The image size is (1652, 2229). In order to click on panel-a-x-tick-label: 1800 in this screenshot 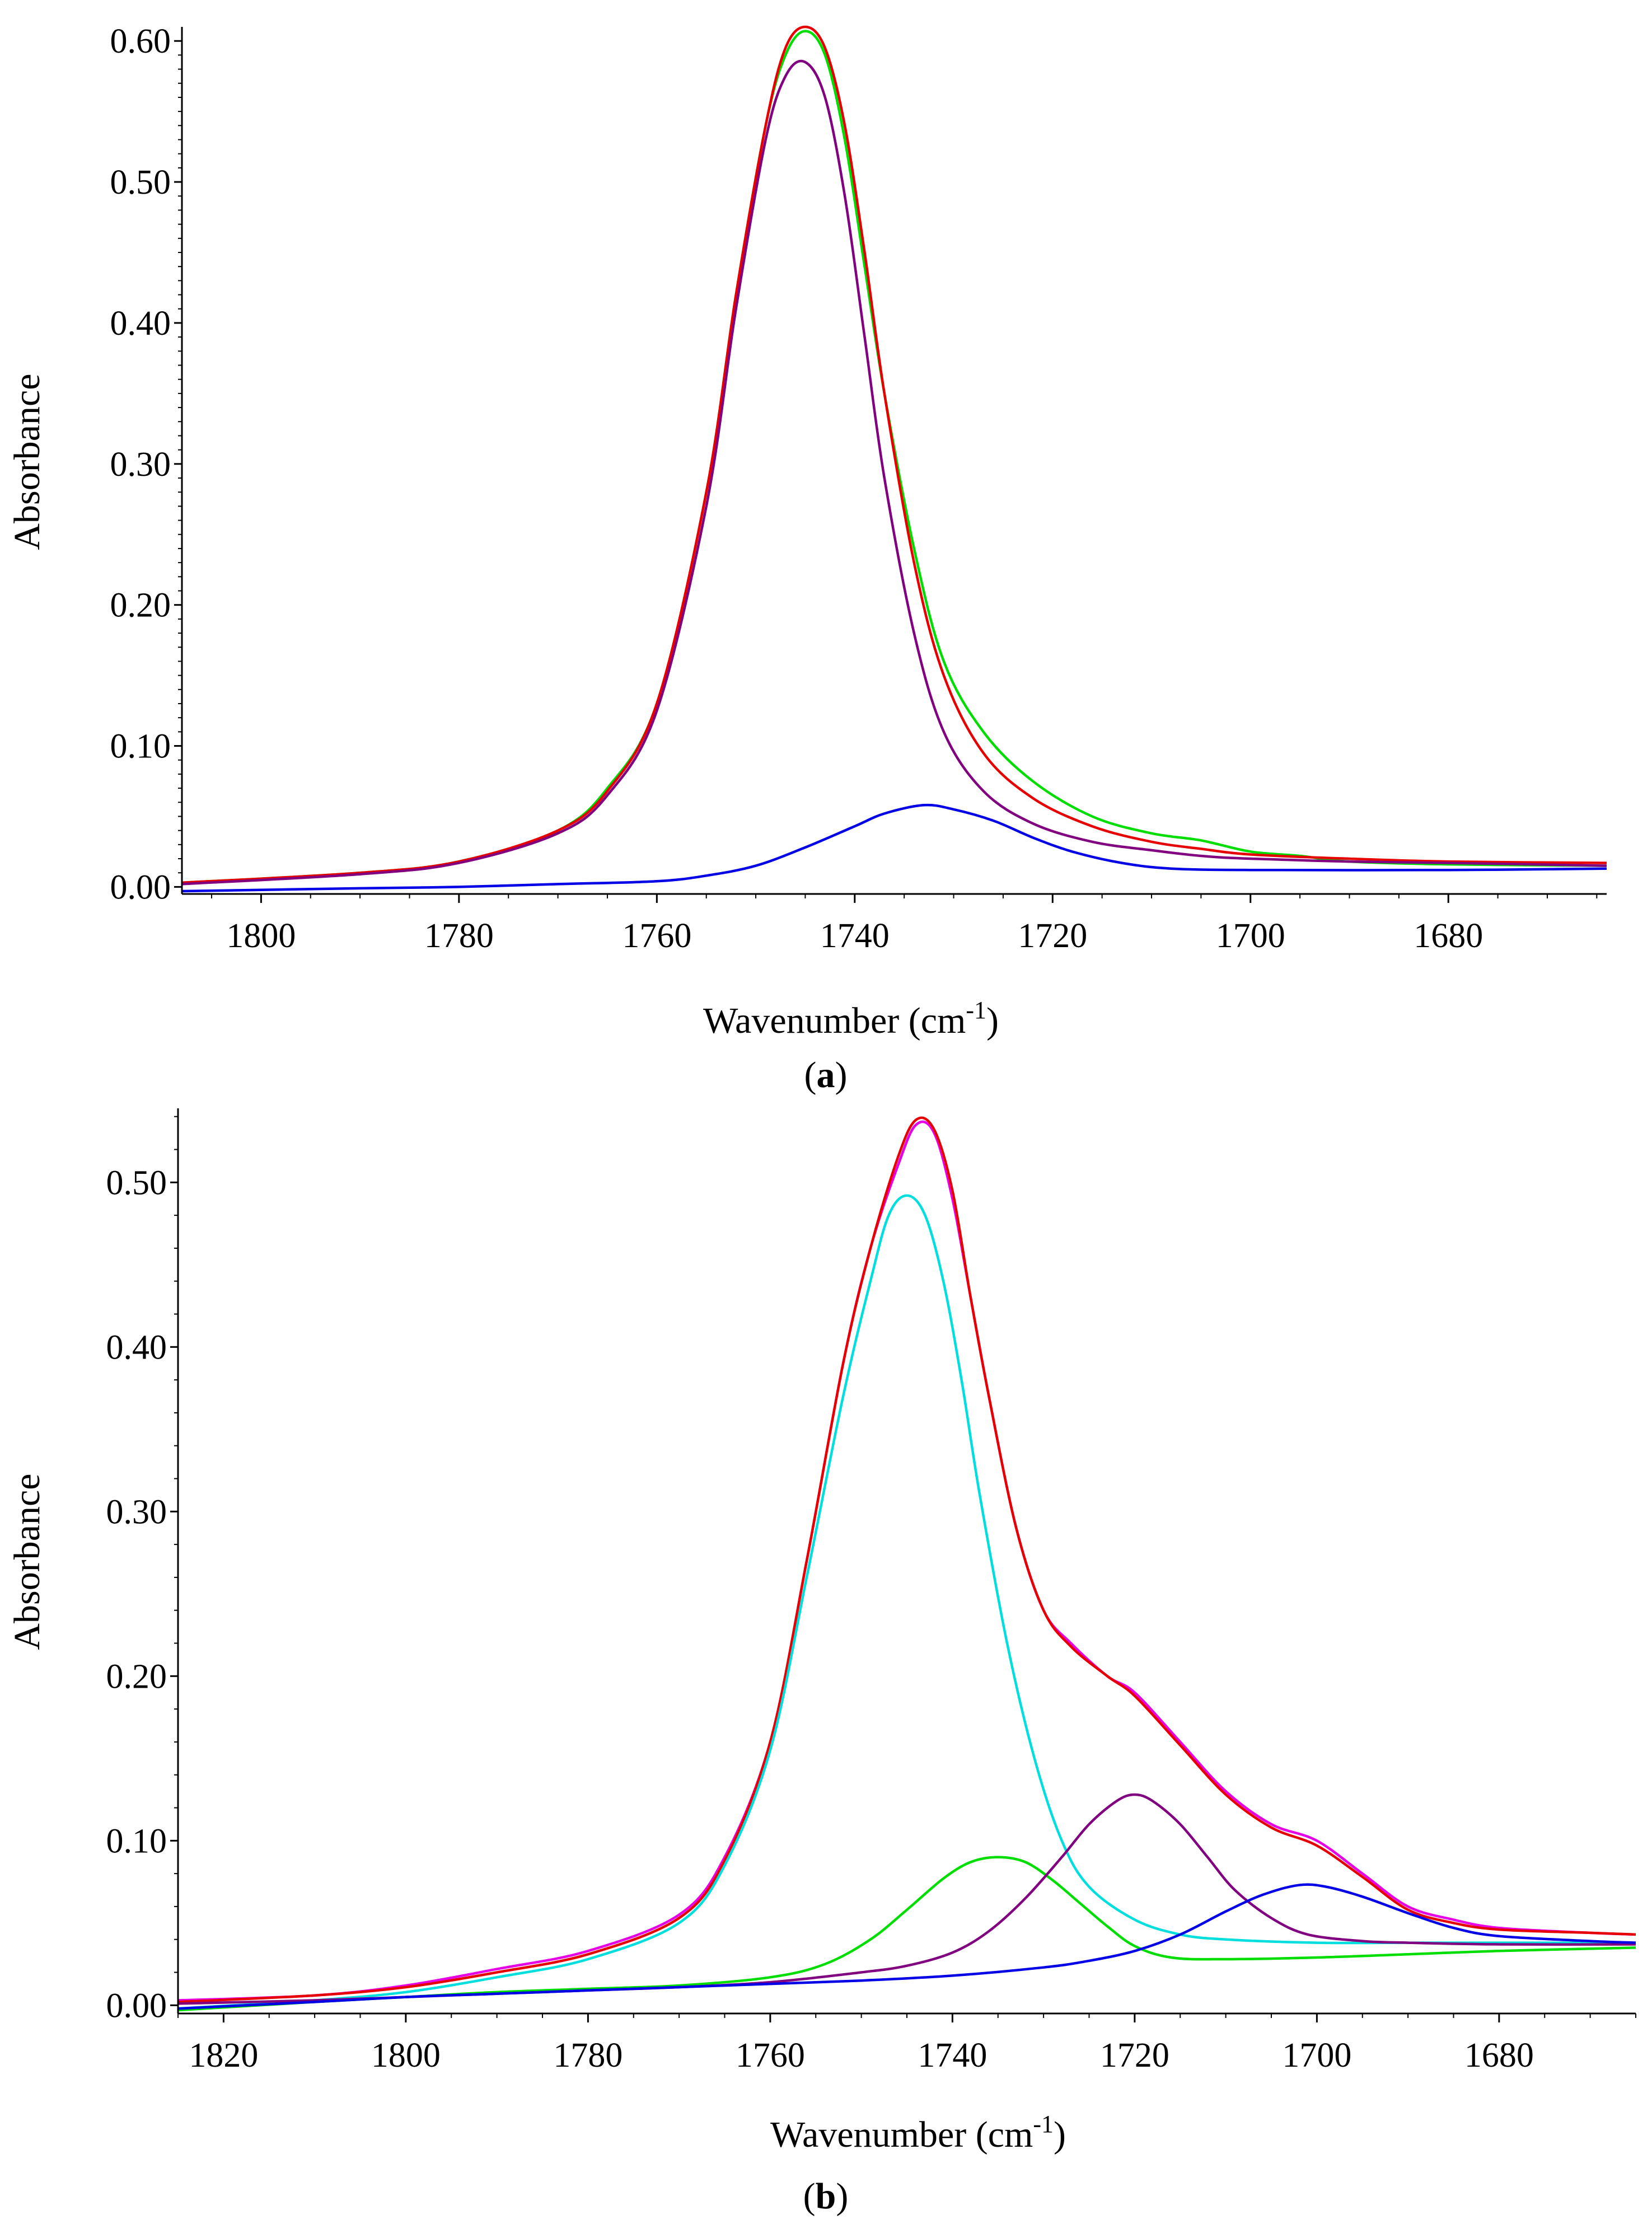, I will do `click(261, 936)`.